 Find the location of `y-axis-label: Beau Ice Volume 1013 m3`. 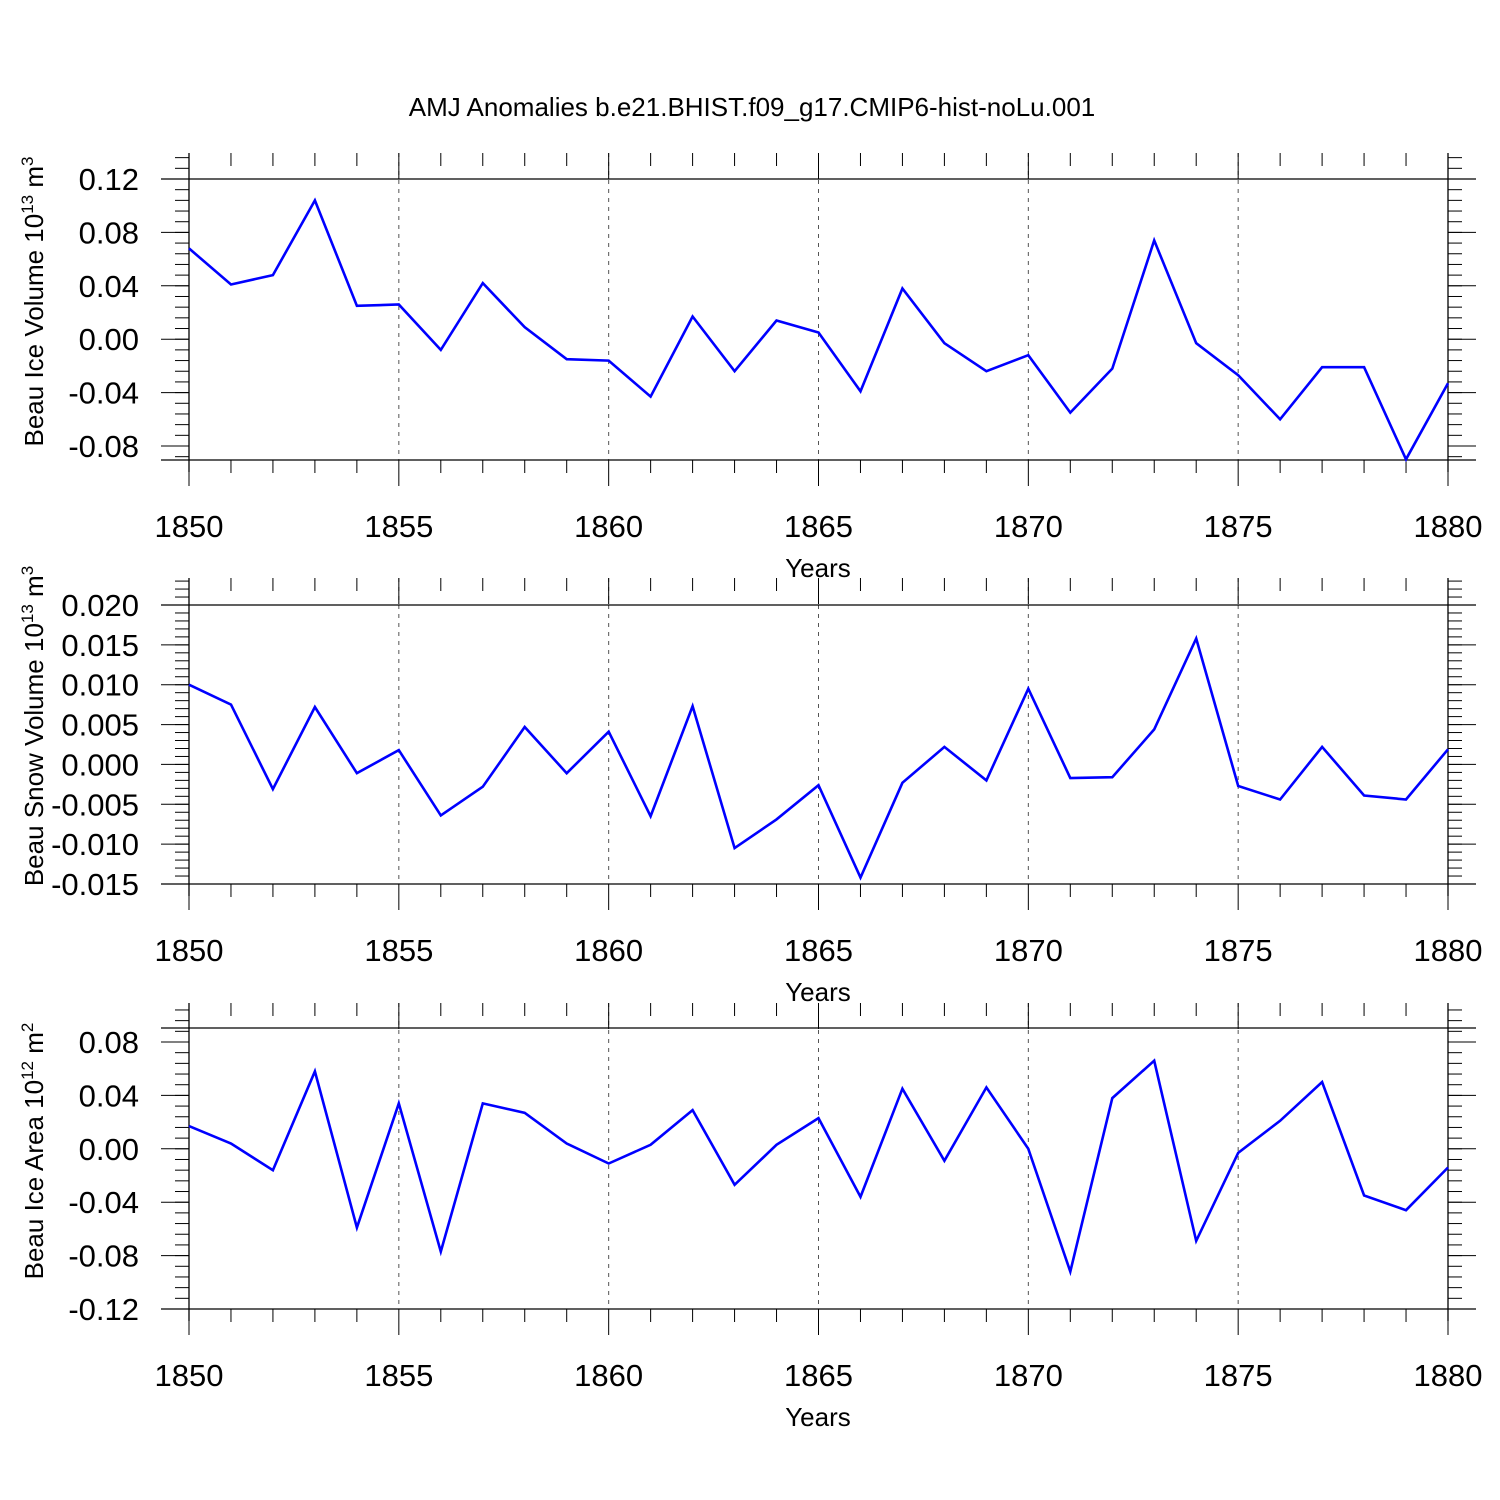

y-axis-label: Beau Ice Volume 1013 m3 is located at coordinates (33, 302).